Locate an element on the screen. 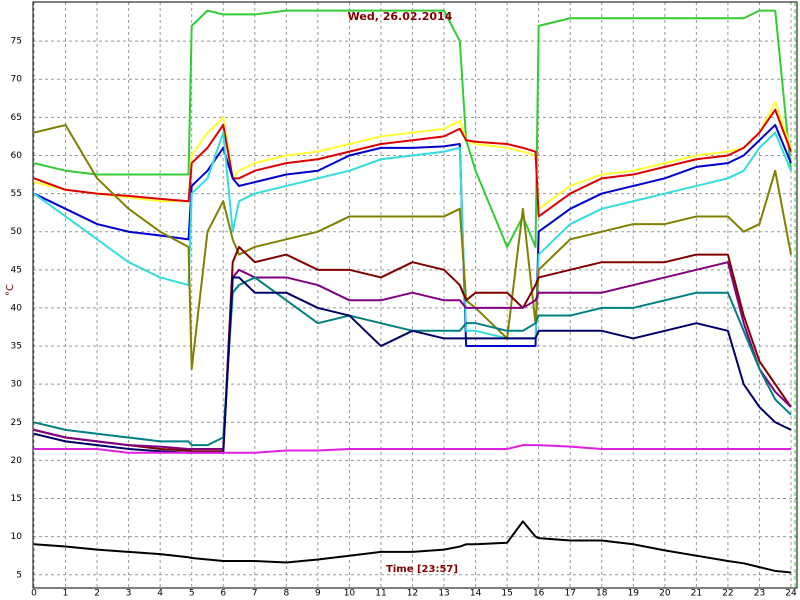 The width and height of the screenshot is (800, 600). y-tick-label: 15 is located at coordinates (16, 499).